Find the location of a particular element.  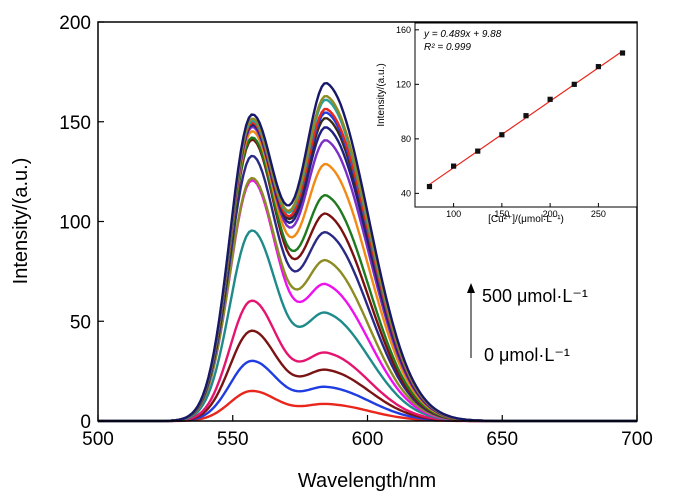

x-axis-title: Wavelength/nm is located at coordinates (367, 481).